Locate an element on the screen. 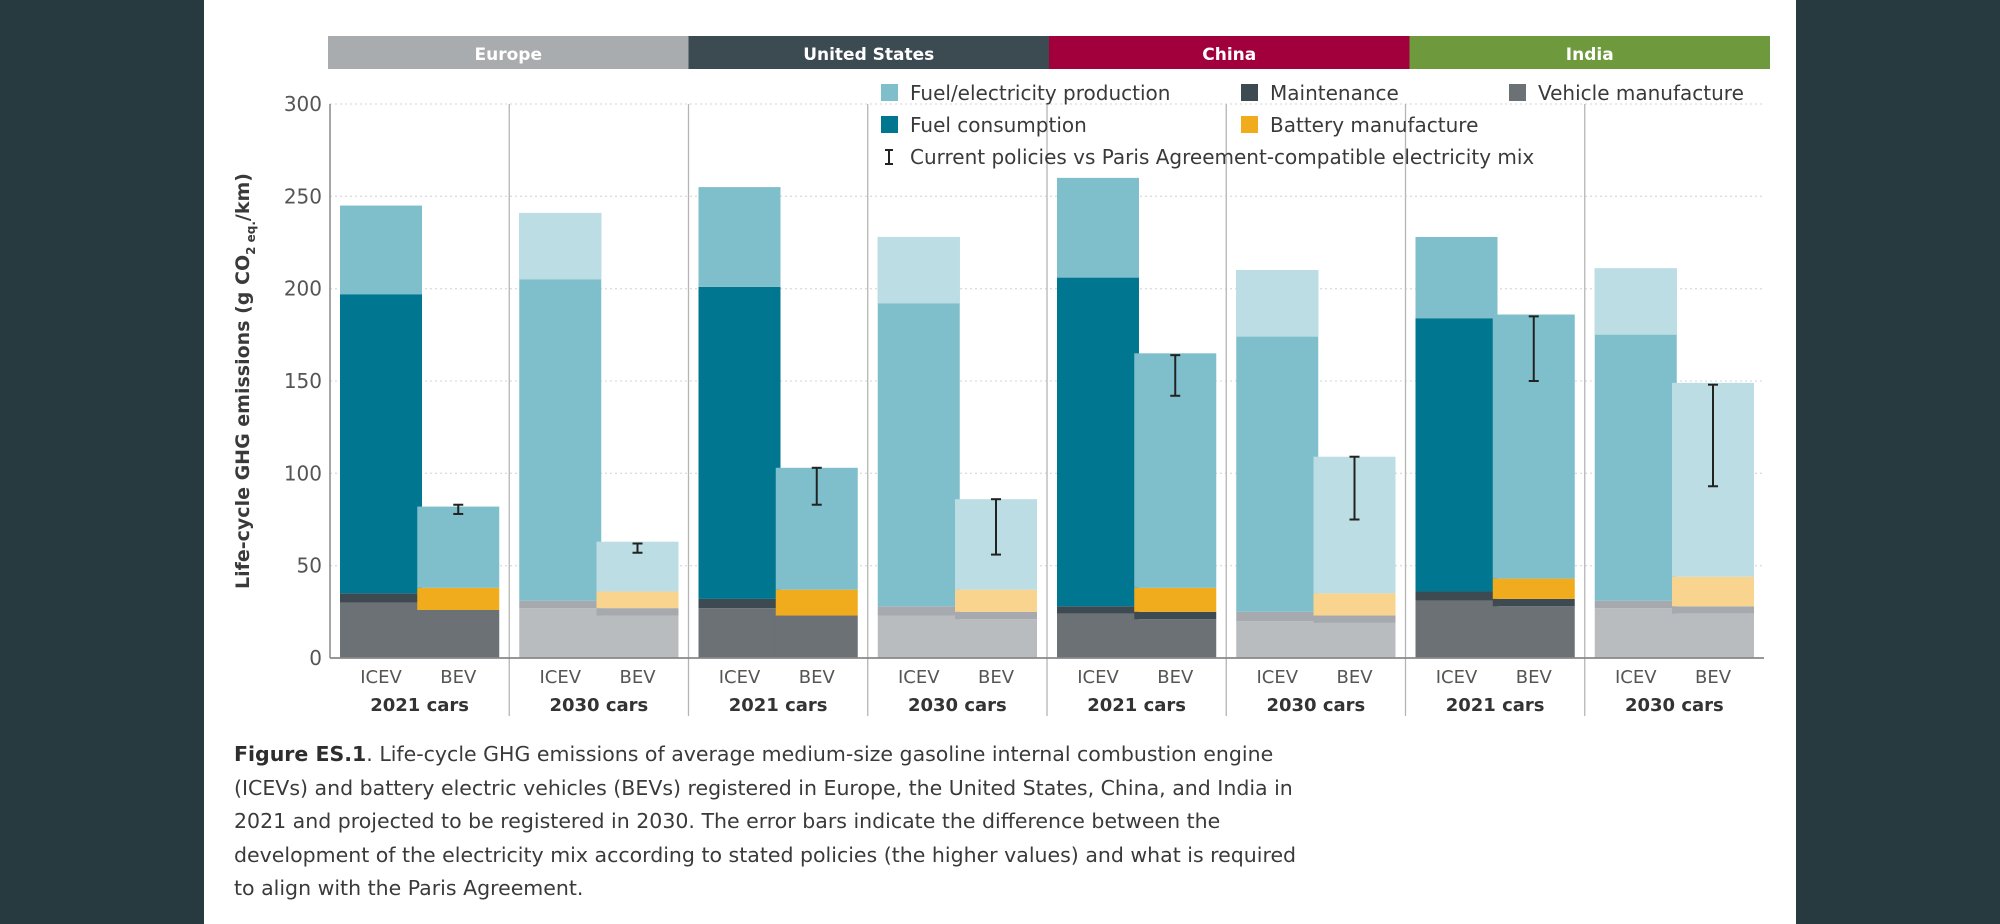  region-label: China is located at coordinates (1229, 55).